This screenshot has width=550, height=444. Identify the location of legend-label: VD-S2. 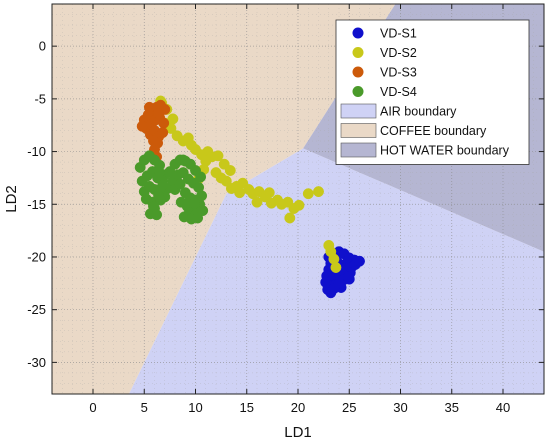
(398, 53).